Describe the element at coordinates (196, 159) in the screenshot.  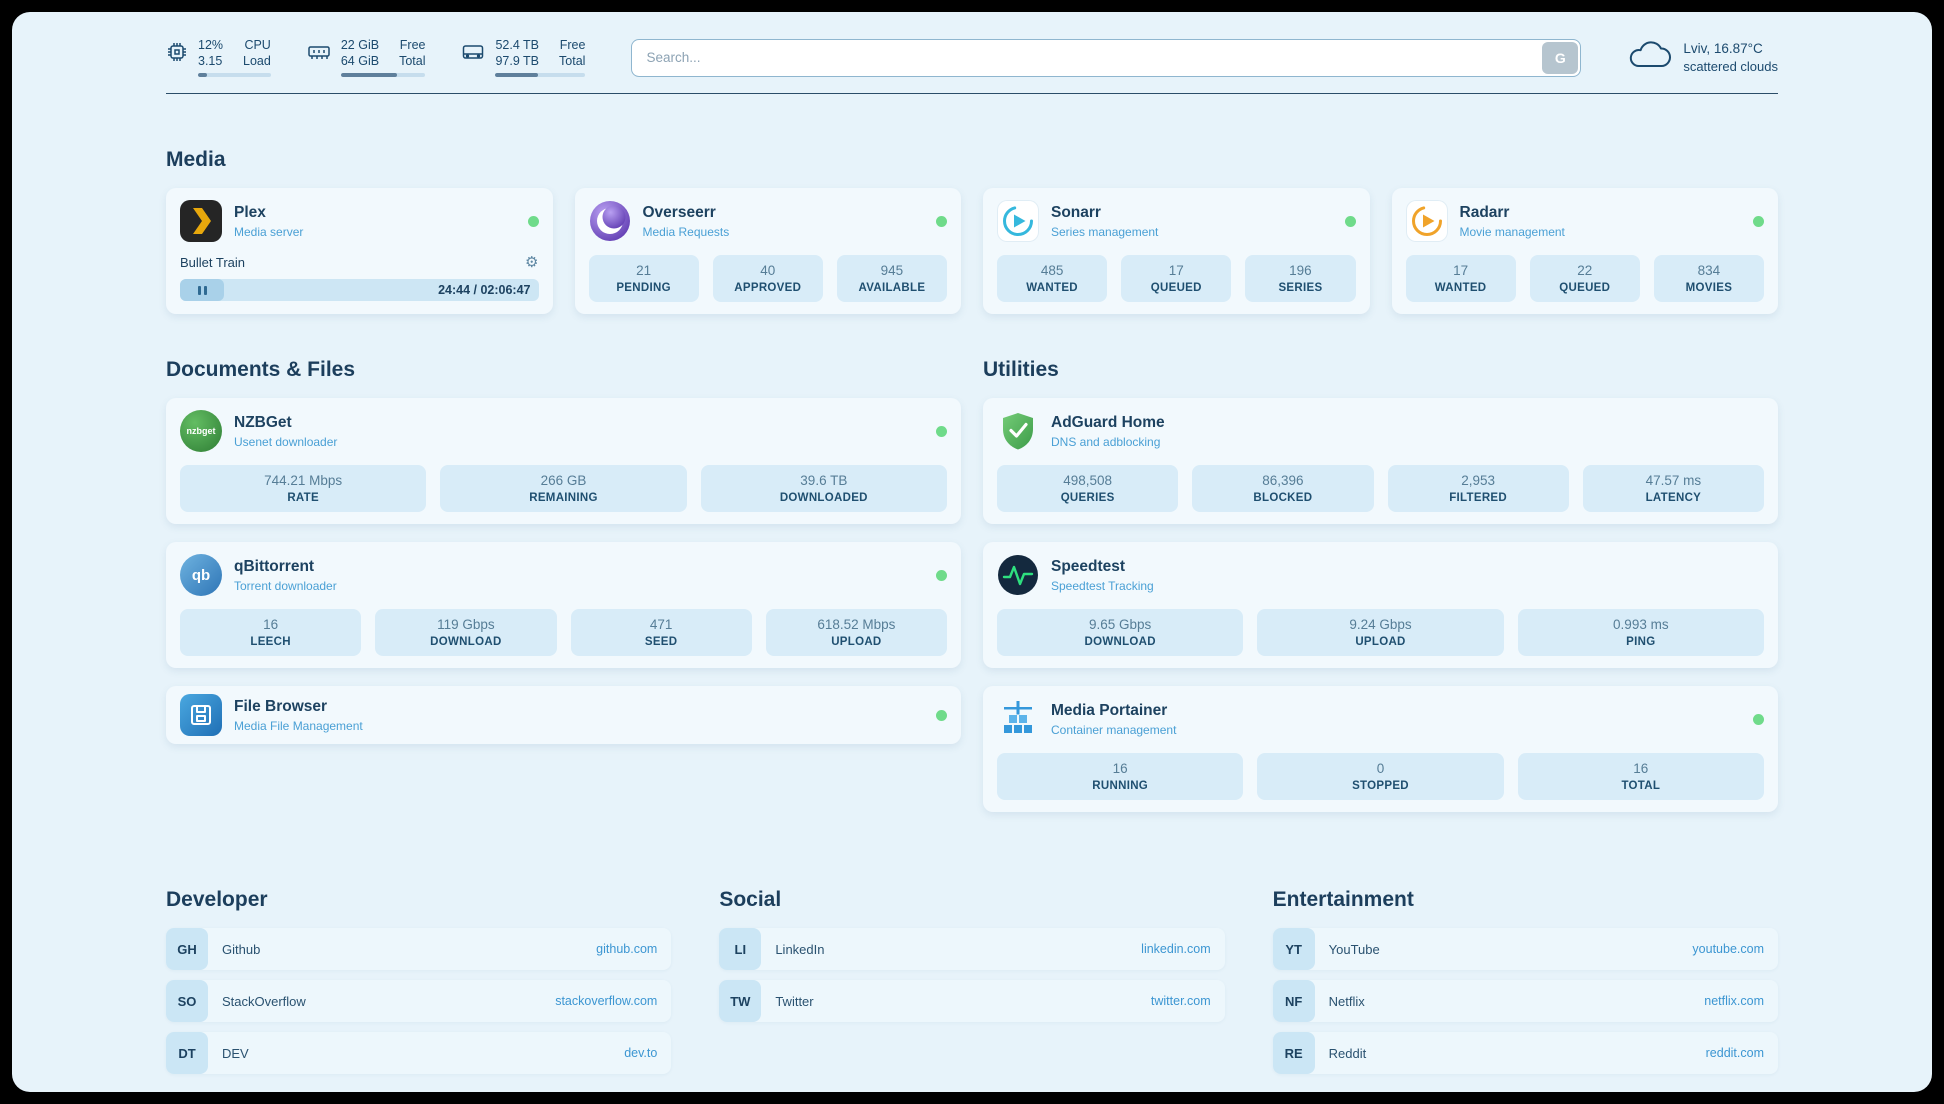
I see `section-title-media: Media` at that location.